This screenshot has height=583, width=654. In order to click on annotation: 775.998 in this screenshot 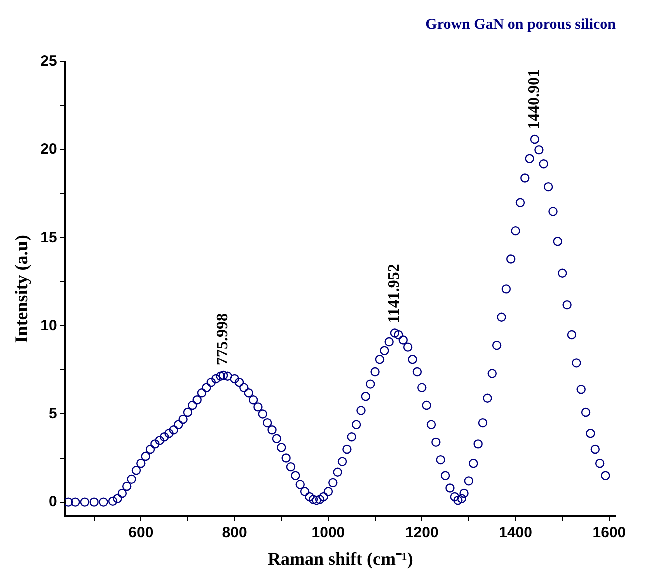, I will do `click(223, 340)`.